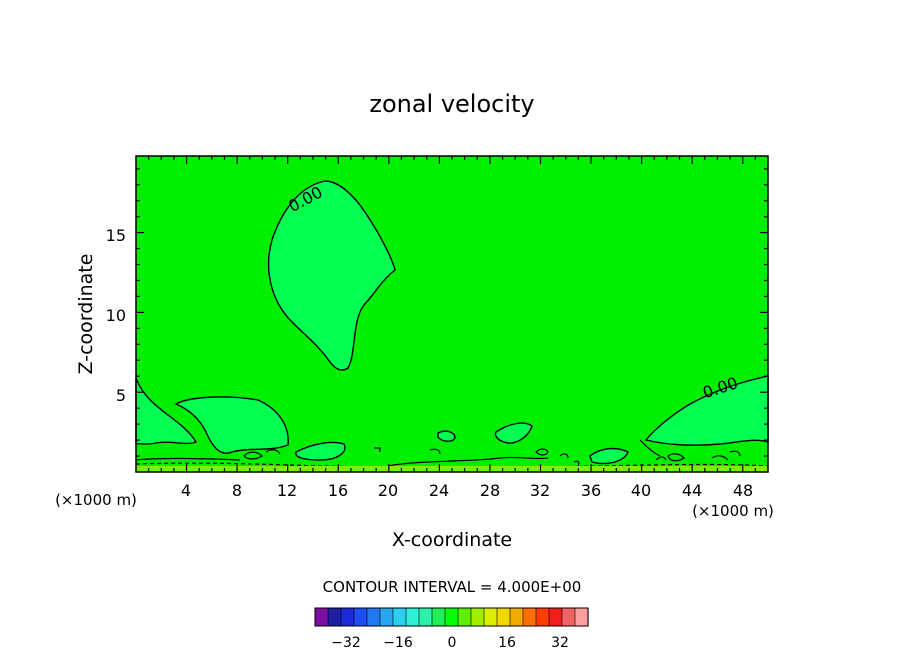 Image resolution: width=904 pixels, height=654 pixels. Describe the element at coordinates (706, 410) in the screenshot. I see `right-region` at that location.